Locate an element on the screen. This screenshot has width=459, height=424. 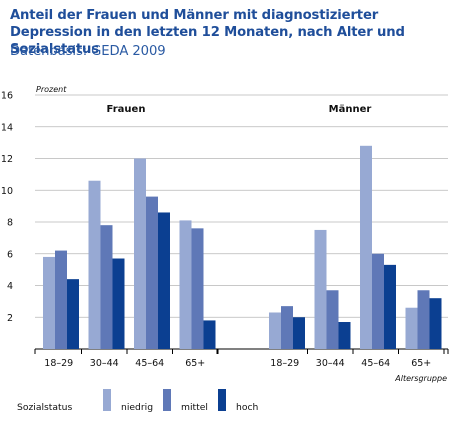
y-tick-label: 4 is located at coordinates (10, 286).